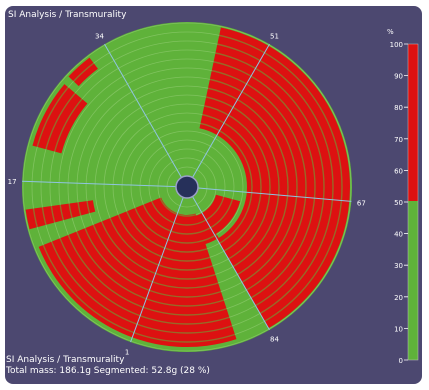 Image resolution: width=429 pixels, height=390 pixels. I want to click on colorbar-tick-label: 60, so click(398, 171).